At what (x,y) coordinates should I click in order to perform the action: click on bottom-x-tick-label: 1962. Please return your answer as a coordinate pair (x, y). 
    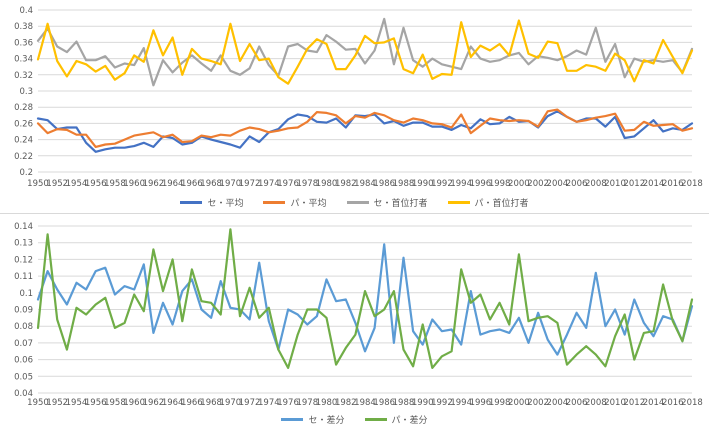
    Looking at the image, I should click on (154, 403).